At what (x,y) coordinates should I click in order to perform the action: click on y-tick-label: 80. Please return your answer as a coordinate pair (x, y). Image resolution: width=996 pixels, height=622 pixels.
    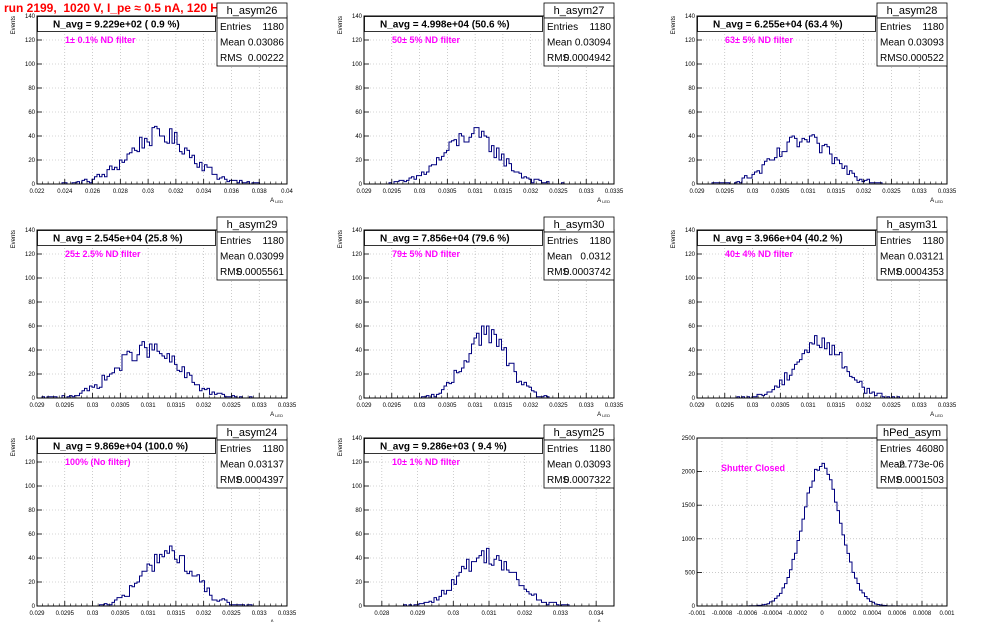
    Looking at the image, I should click on (31, 89).